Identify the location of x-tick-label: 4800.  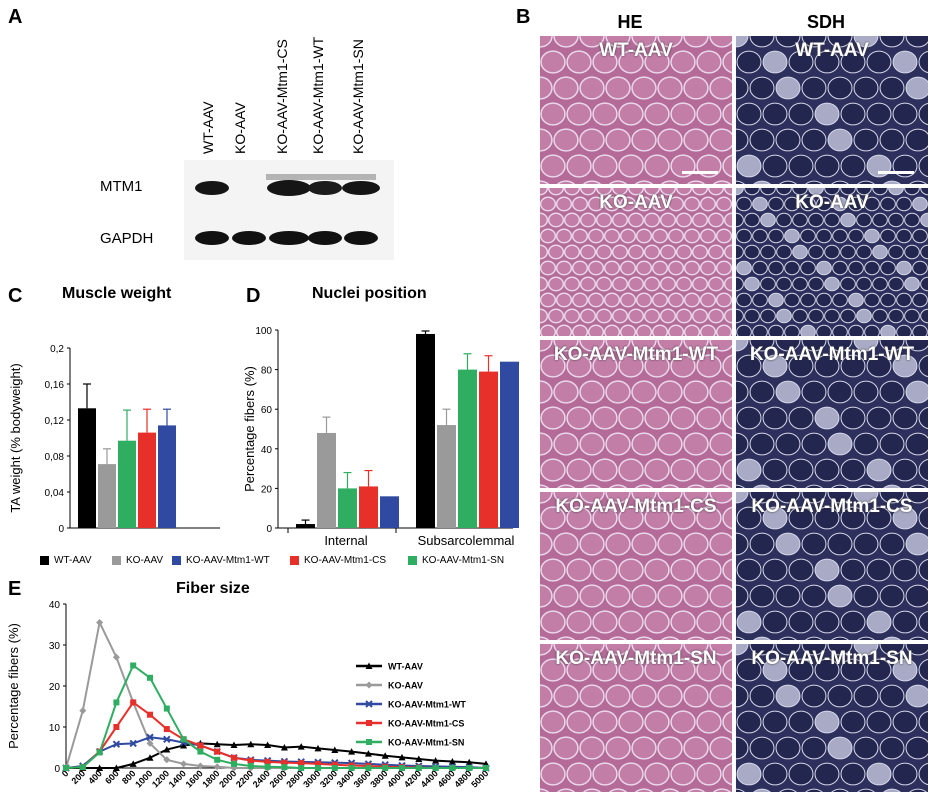
(462, 778).